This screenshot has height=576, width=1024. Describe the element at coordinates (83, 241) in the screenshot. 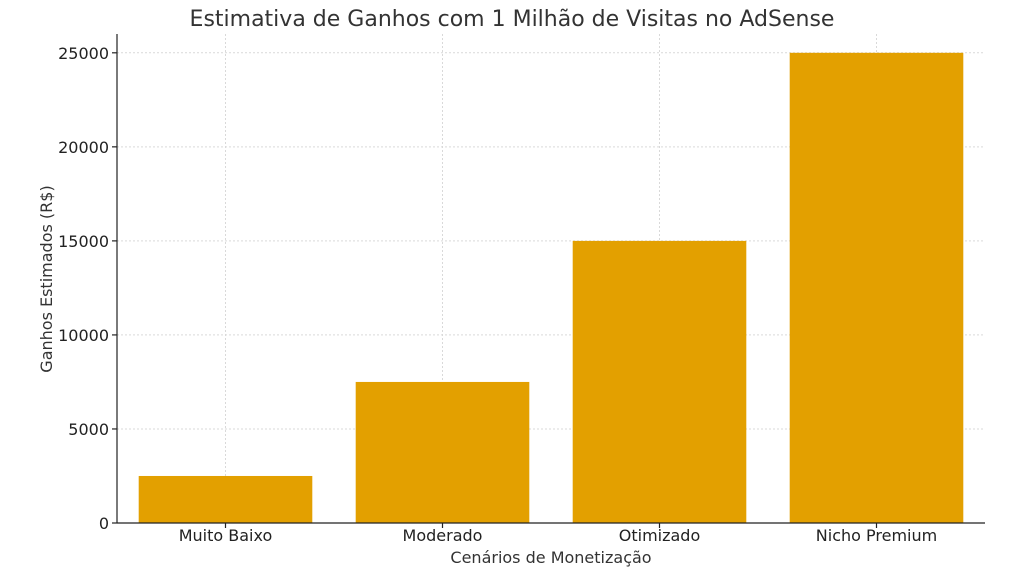

I see `y-tick-label: 15000` at that location.